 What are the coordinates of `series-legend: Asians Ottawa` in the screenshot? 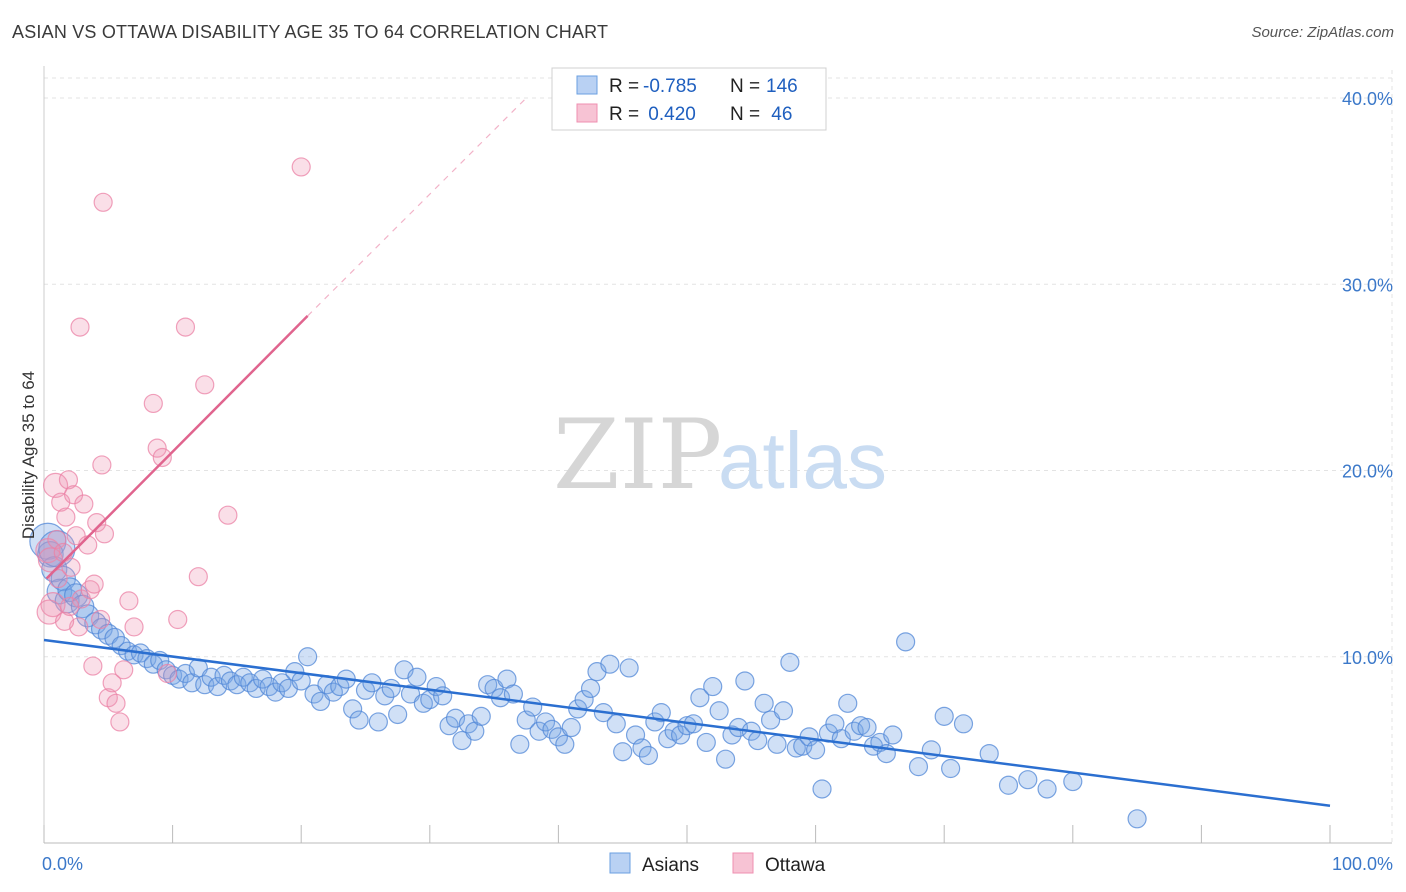 It's located at (717, 864).